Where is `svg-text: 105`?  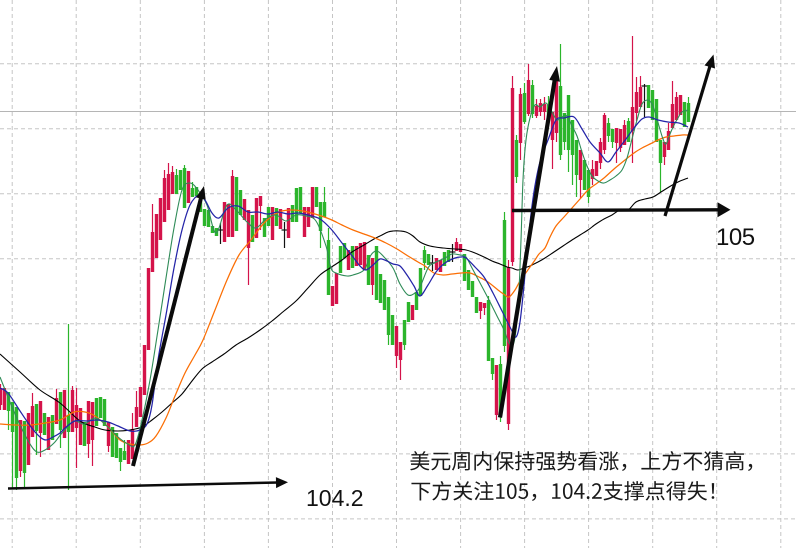 svg-text: 105 is located at coordinates (735, 237).